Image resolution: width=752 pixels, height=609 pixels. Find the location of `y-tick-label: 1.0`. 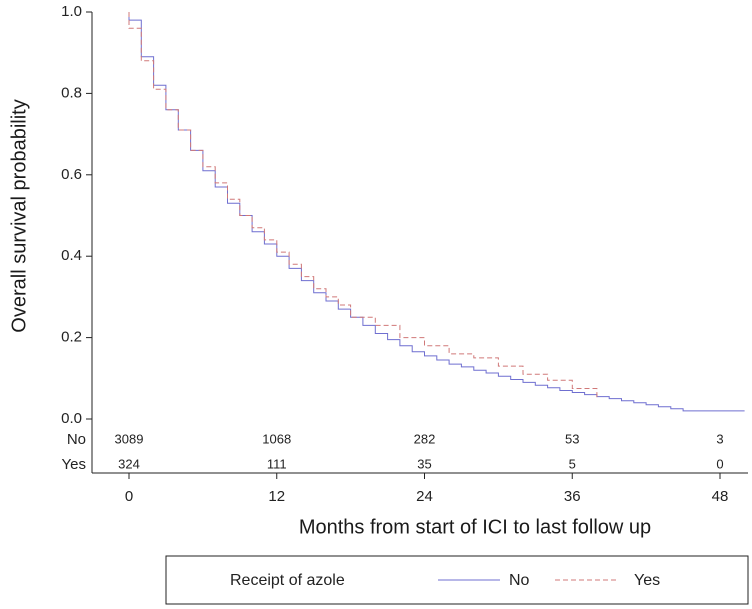

y-tick-label: 1.0 is located at coordinates (71, 11).